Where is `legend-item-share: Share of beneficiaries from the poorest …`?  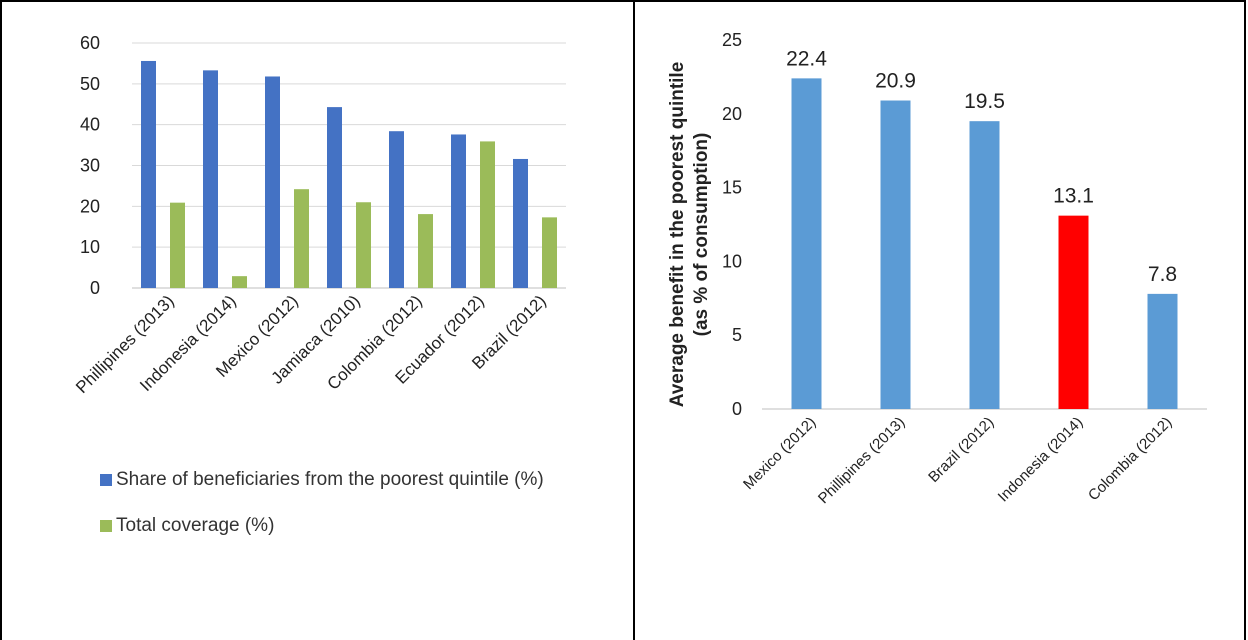 legend-item-share: Share of beneficiaries from the poorest … is located at coordinates (335, 480).